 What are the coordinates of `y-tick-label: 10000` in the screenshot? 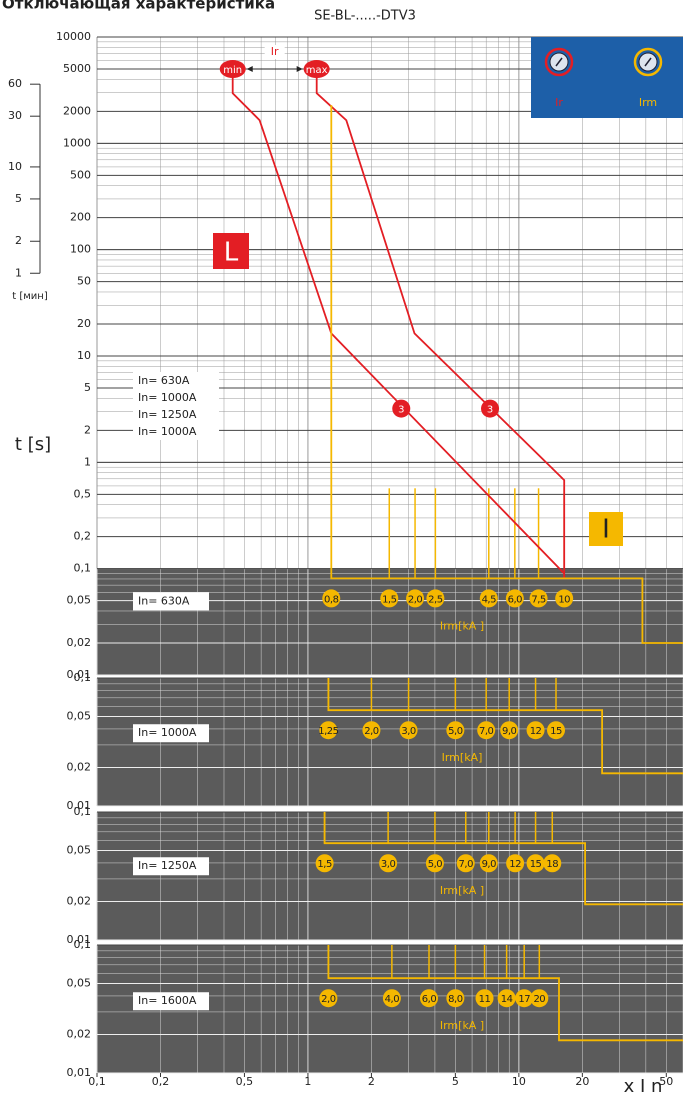 It's located at (73, 36).